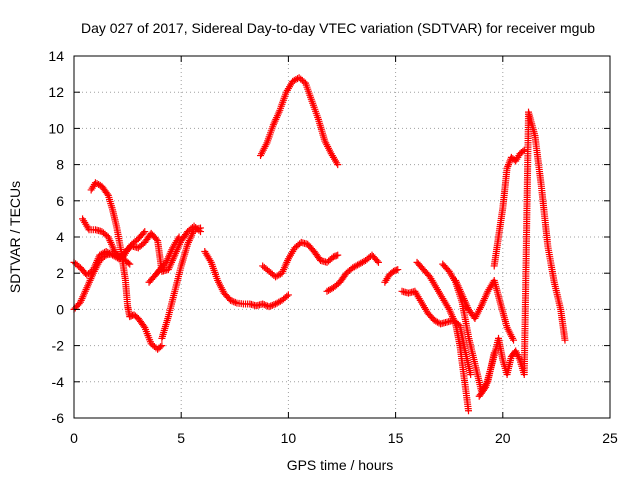 The height and width of the screenshot is (485, 640). I want to click on x-tick-label: 15, so click(396, 438).